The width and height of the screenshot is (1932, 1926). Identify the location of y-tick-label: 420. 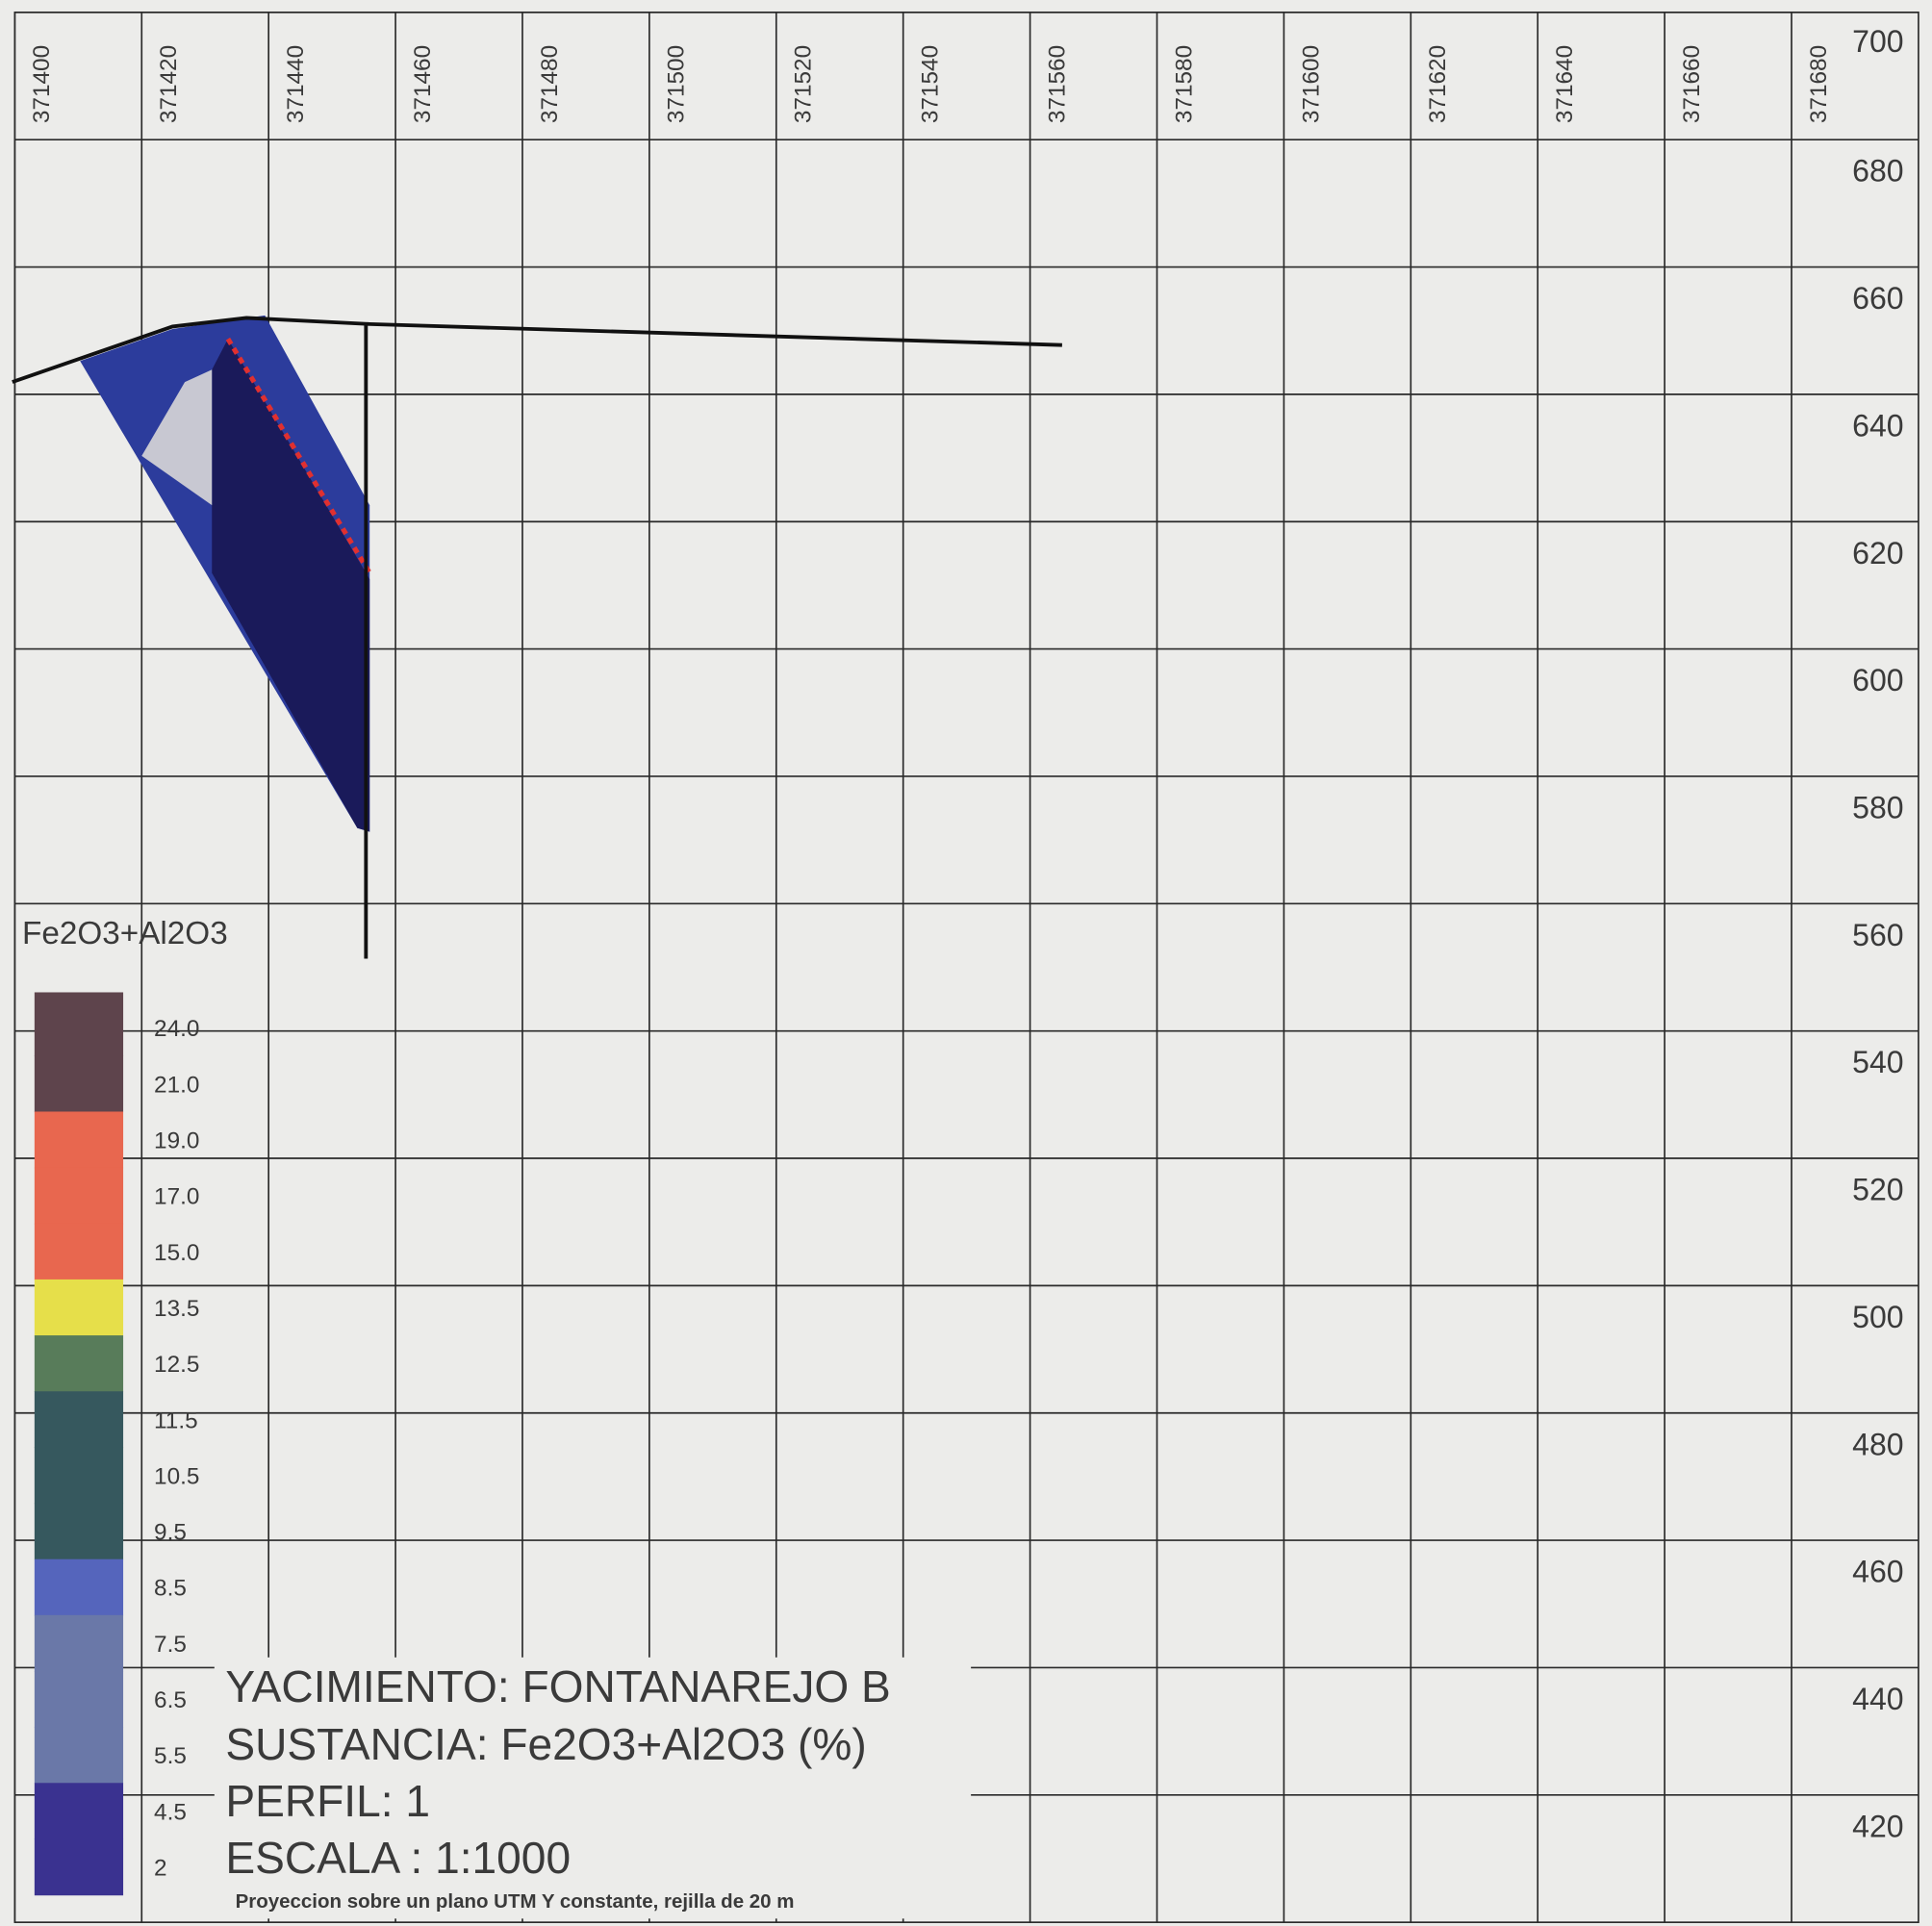
(1877, 1826).